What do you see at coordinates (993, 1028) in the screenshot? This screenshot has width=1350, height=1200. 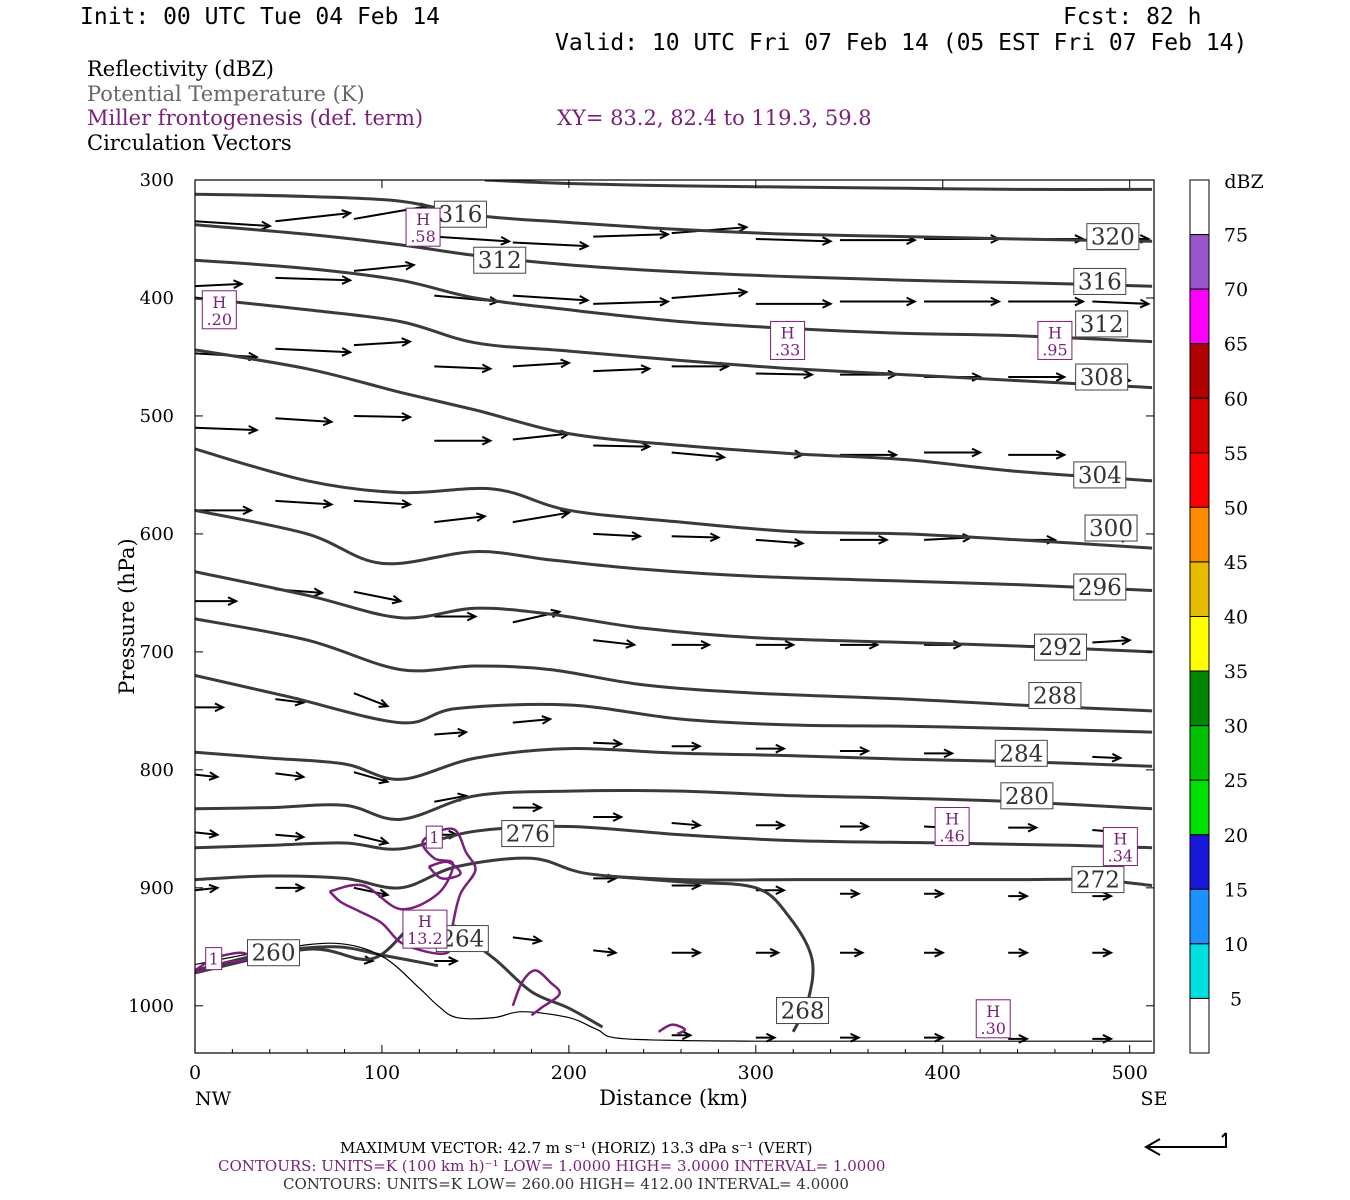 I see `fronto-high-value: .30` at bounding box center [993, 1028].